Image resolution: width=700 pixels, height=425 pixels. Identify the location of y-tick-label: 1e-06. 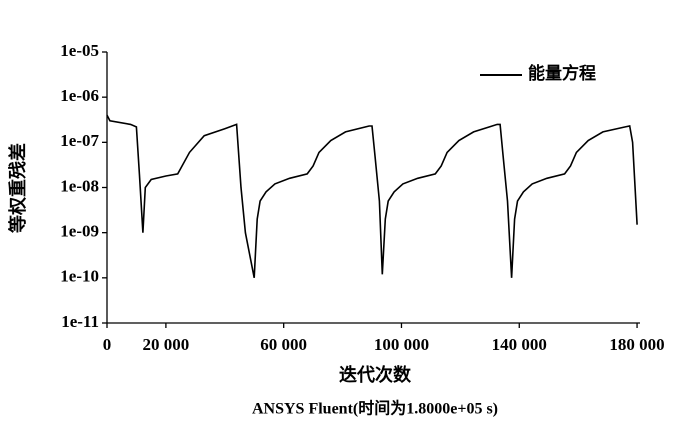
(79, 95).